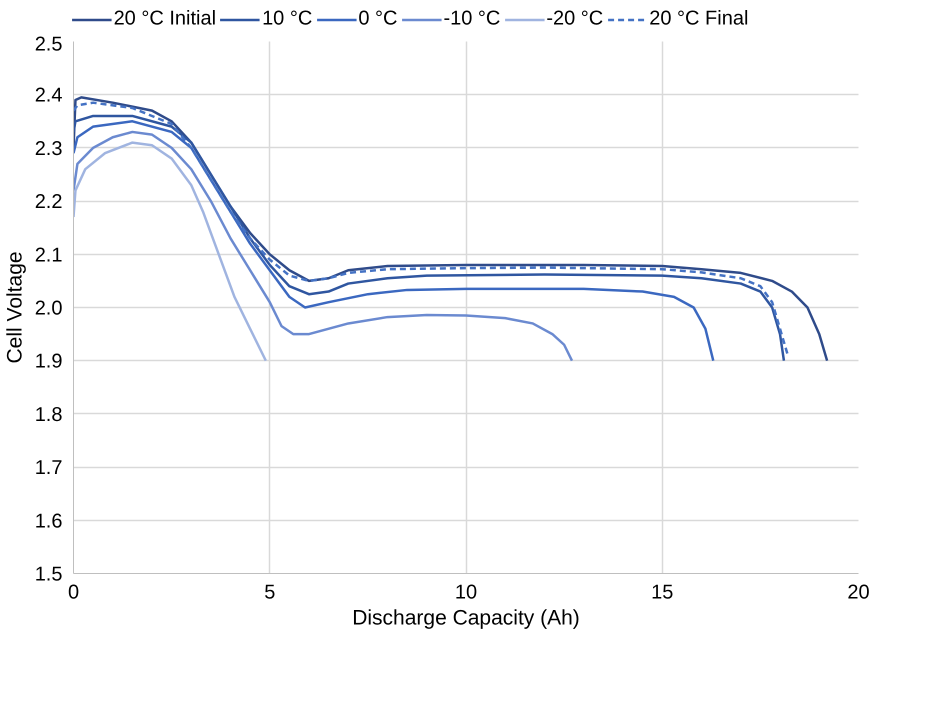  I want to click on x-axis-title: Discharge Capacity (Ah), so click(466, 618).